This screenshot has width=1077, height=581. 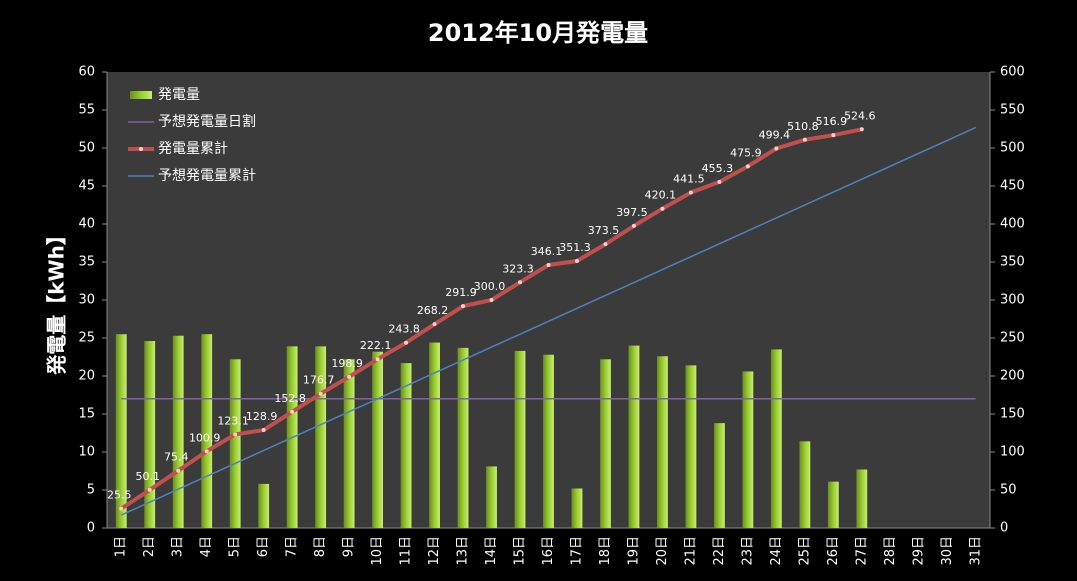 I want to click on x-tick-label: 17日, so click(x=576, y=551).